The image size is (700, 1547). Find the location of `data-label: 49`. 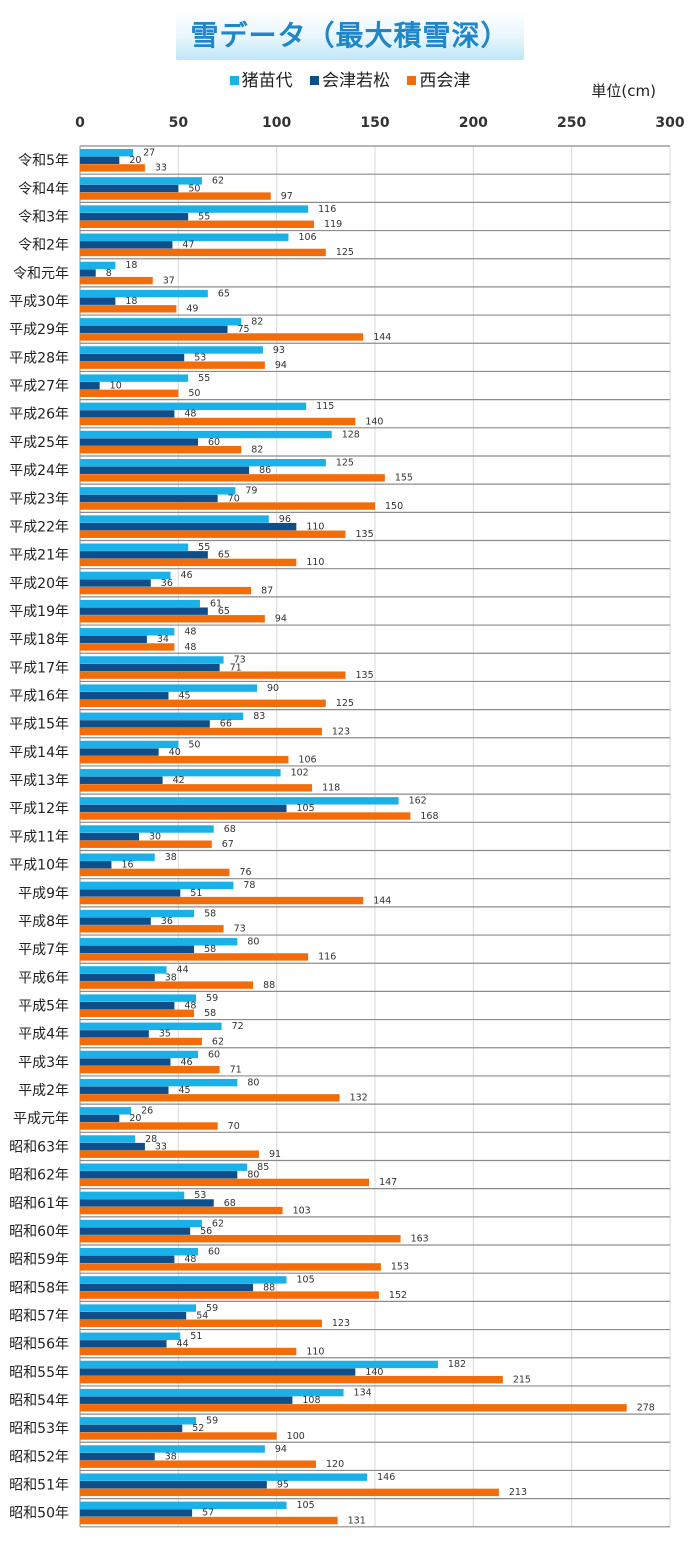

data-label: 49 is located at coordinates (192, 309).